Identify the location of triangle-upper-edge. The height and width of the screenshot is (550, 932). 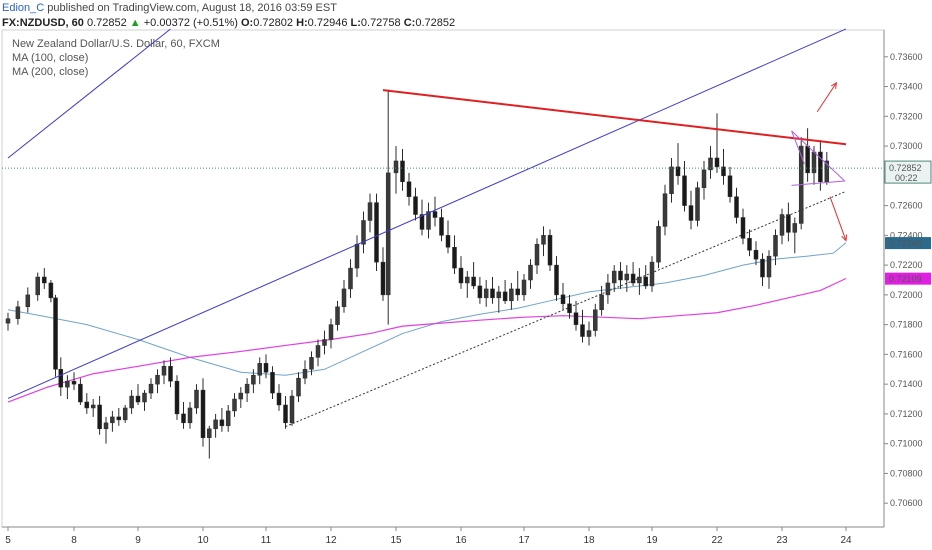
(818, 156).